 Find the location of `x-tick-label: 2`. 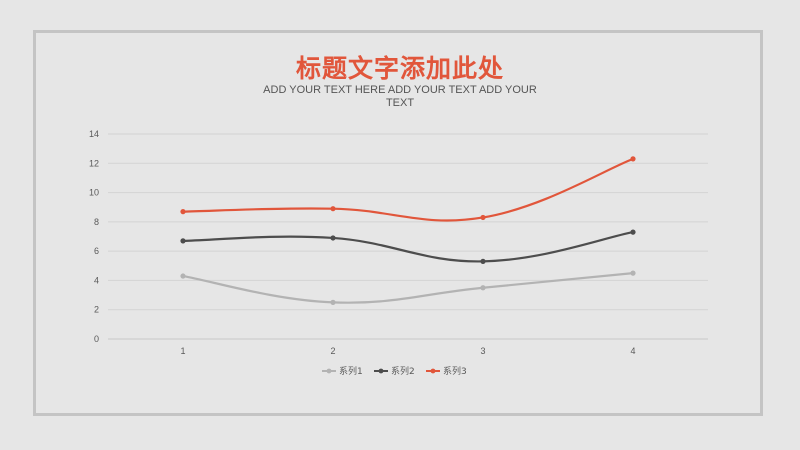

x-tick-label: 2 is located at coordinates (332, 351).